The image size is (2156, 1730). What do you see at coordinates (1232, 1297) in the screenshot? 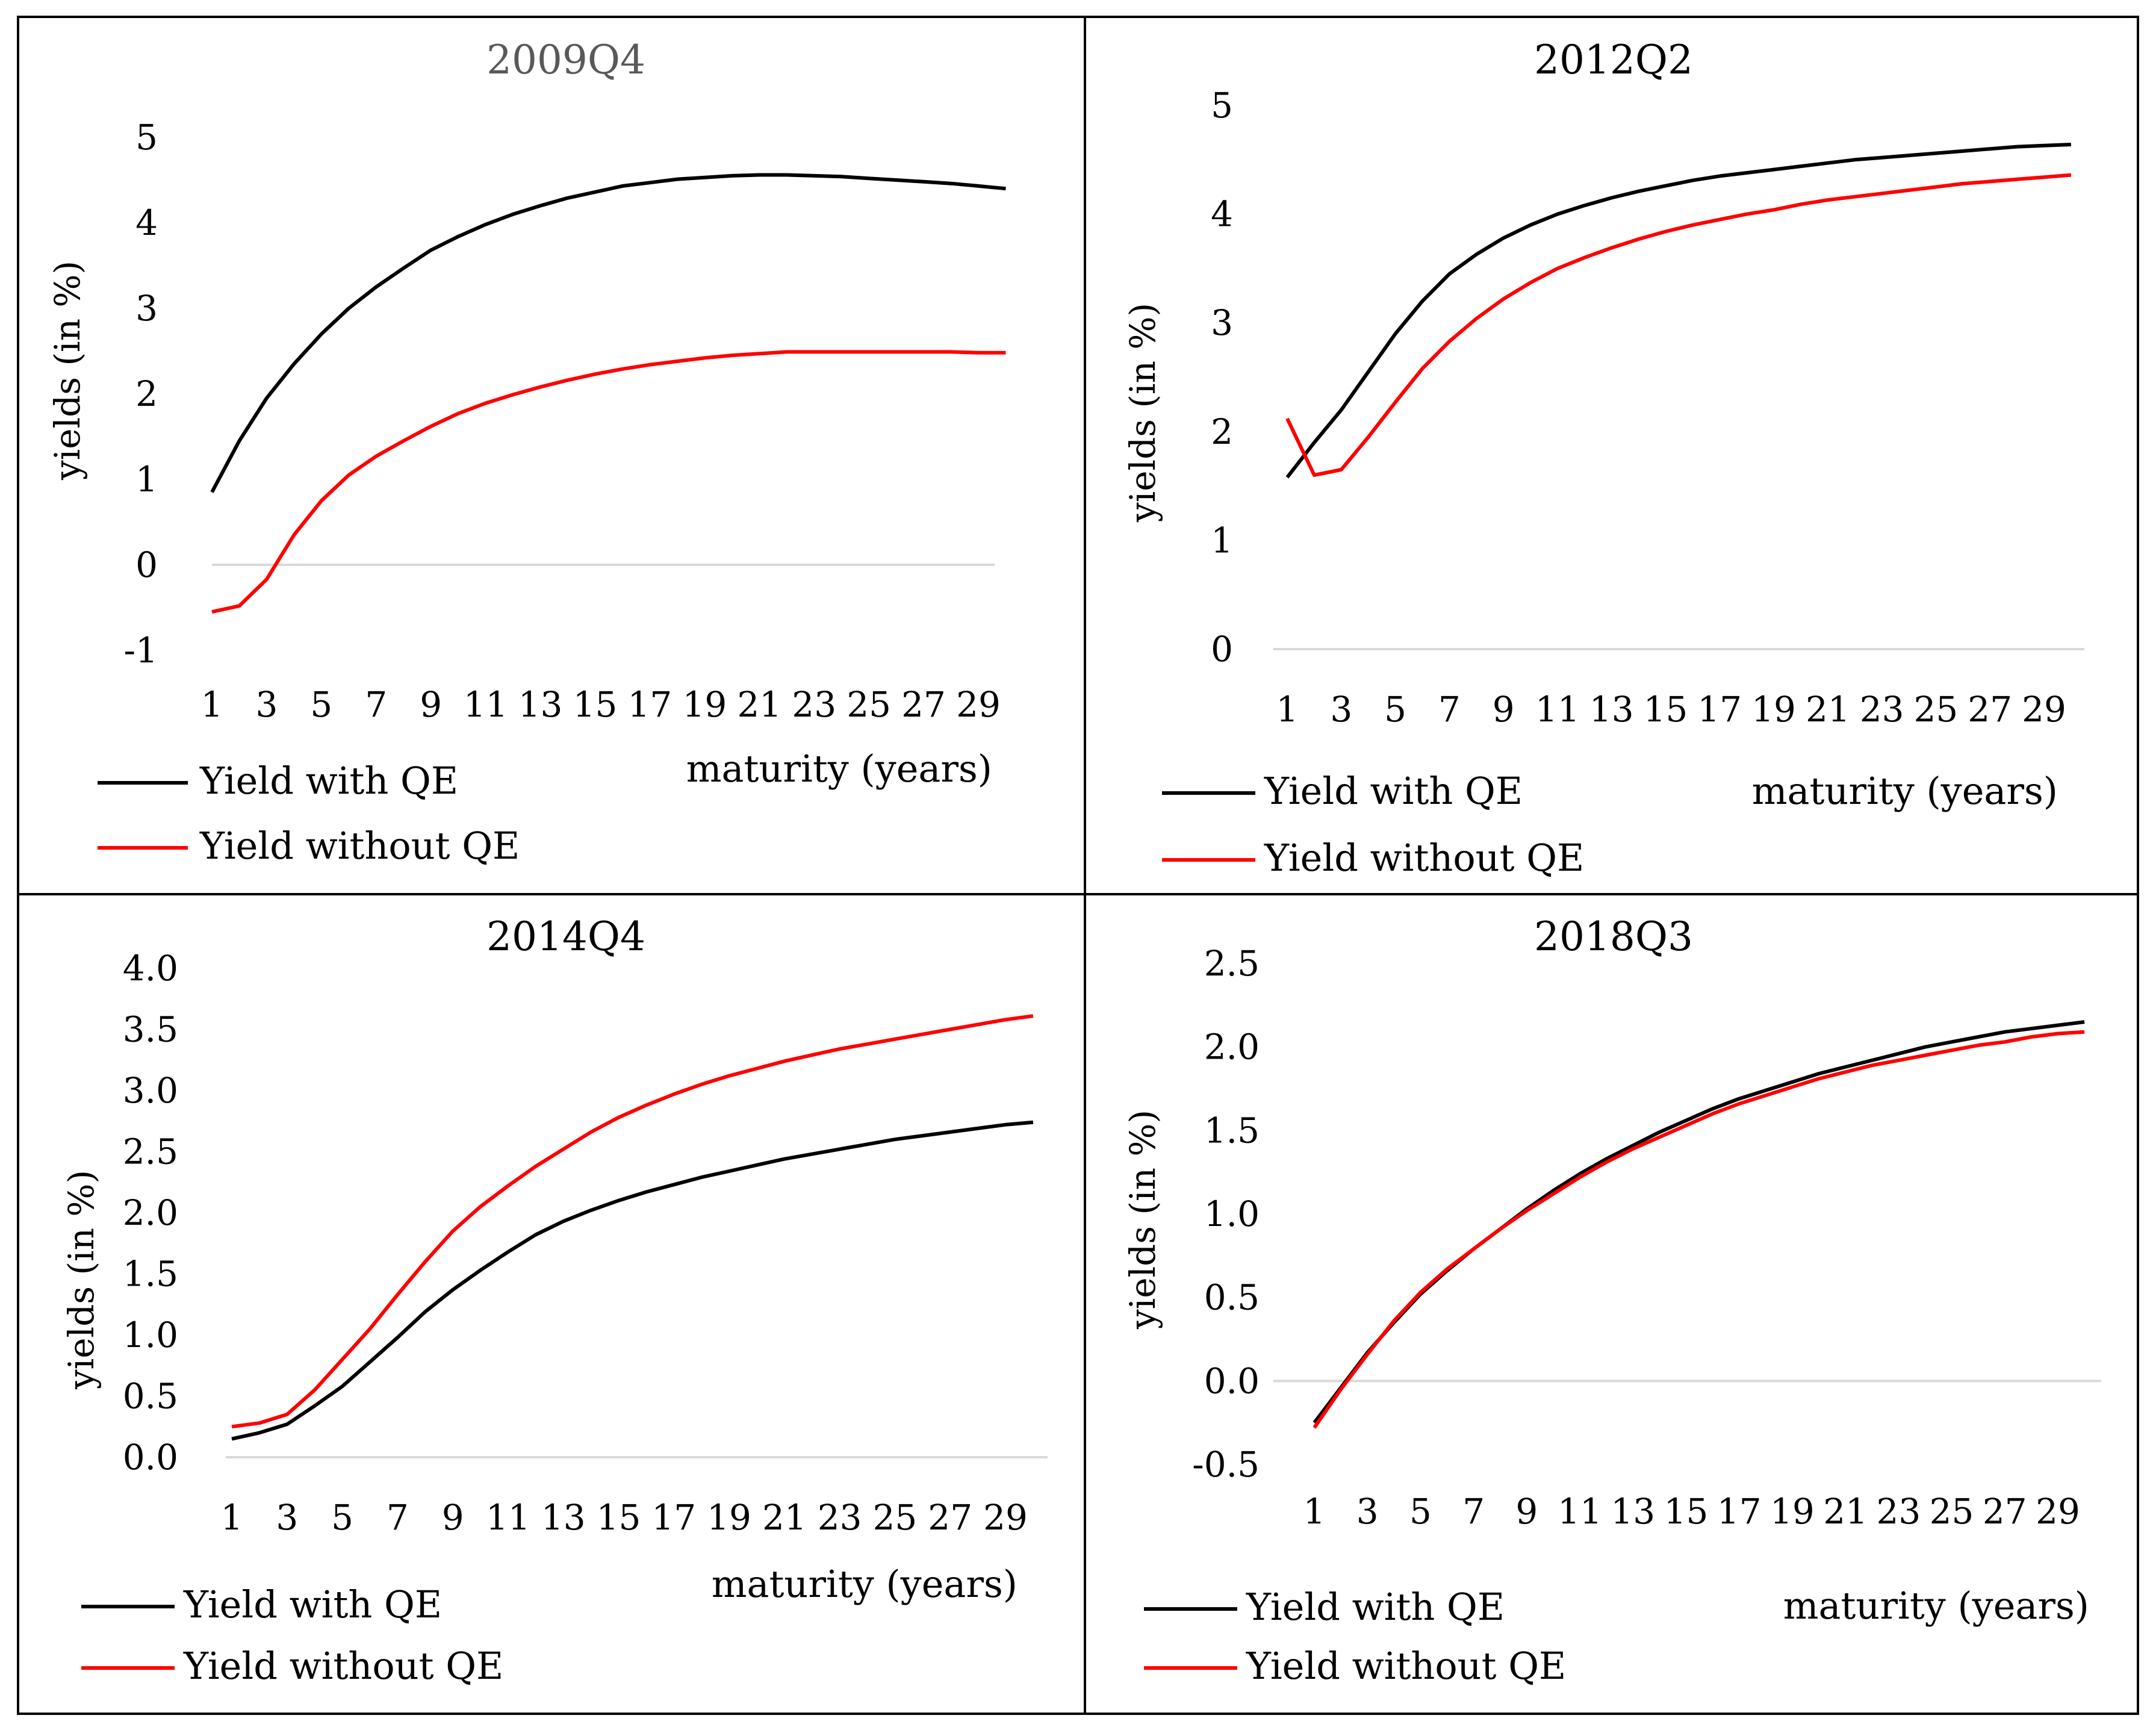
I see `y-tick-label: 0.5` at bounding box center [1232, 1297].